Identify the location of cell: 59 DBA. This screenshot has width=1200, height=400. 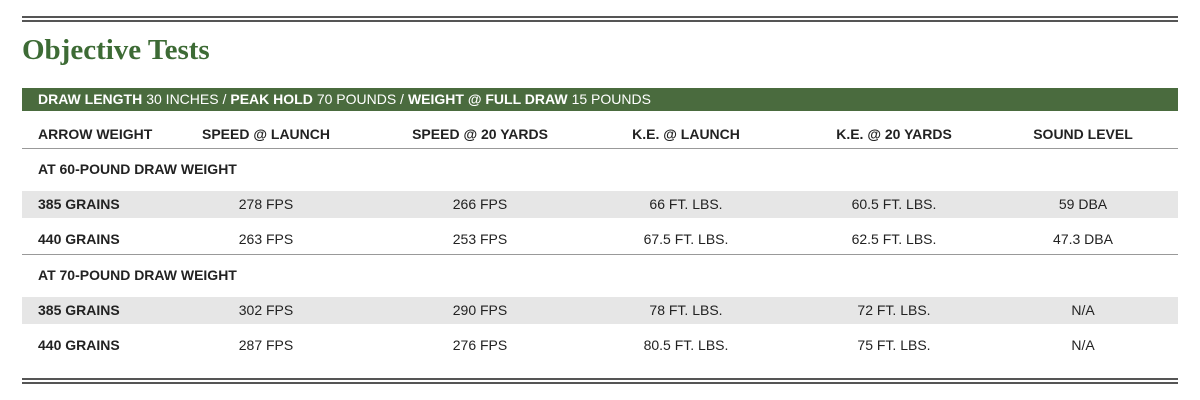
(1083, 204).